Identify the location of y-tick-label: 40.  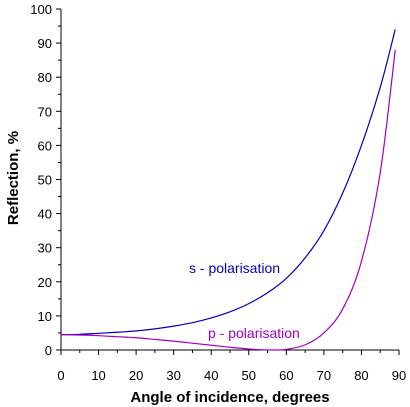
(45, 214).